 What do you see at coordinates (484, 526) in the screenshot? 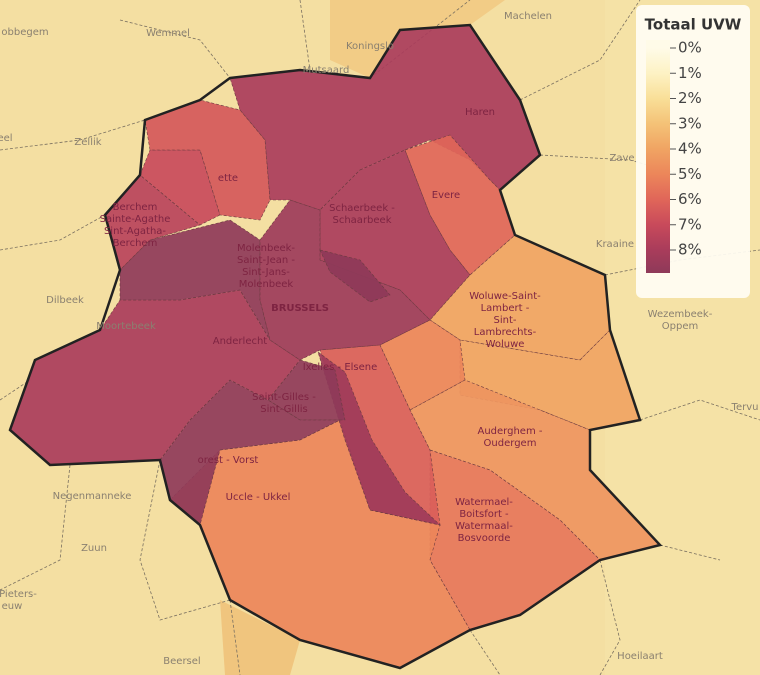
I see `municipality-label: Watermaal-` at bounding box center [484, 526].